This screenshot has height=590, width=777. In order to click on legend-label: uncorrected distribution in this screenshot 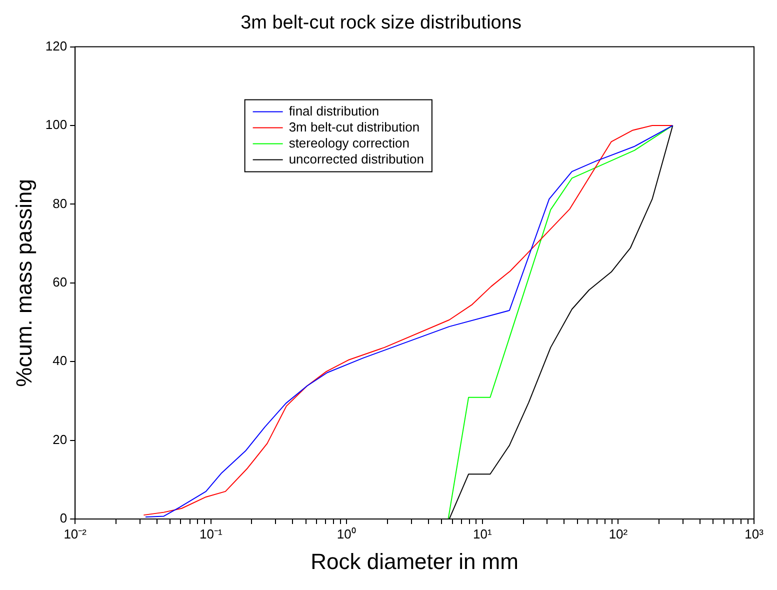, I will do `click(356, 158)`.